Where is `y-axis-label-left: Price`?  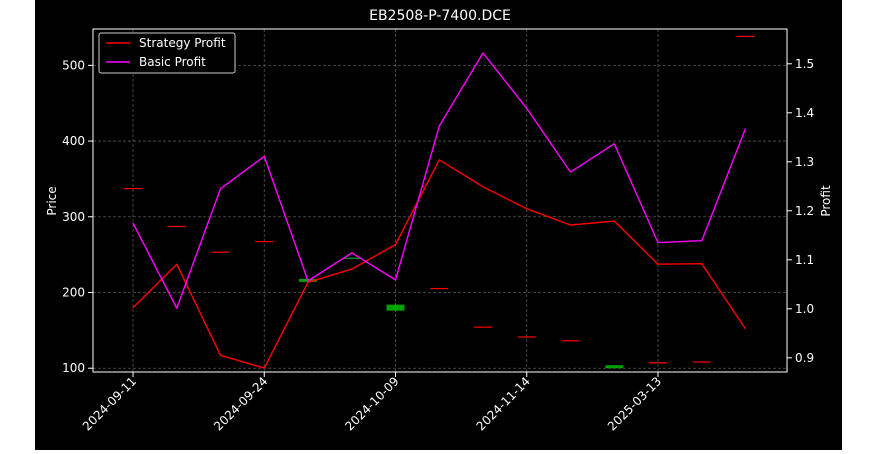 y-axis-label-left: Price is located at coordinates (52, 200).